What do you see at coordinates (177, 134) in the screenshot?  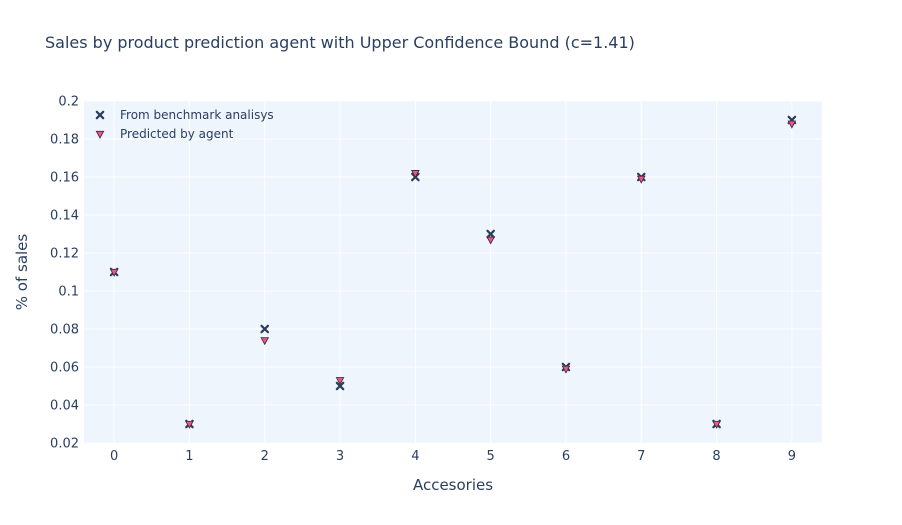 I see `legend-label: Predicted by agent` at bounding box center [177, 134].